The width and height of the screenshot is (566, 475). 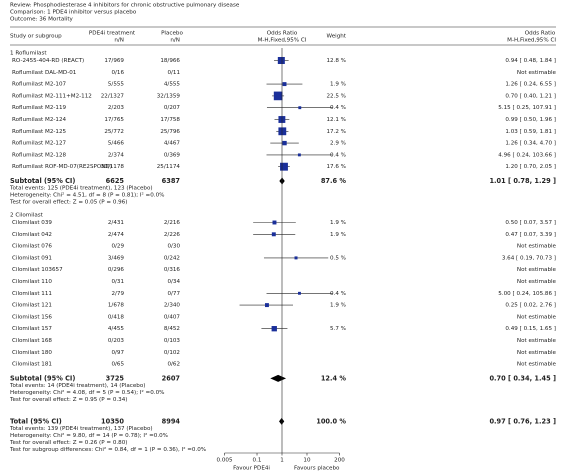 I want to click on placebo-n: 18/966, so click(x=170, y=61).